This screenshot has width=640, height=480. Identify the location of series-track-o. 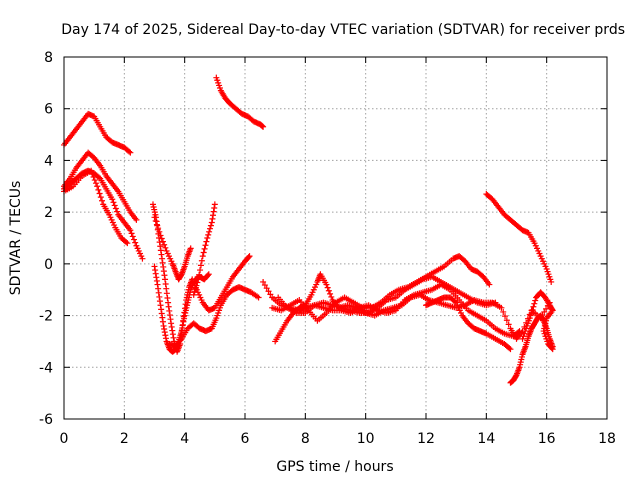
(468, 323).